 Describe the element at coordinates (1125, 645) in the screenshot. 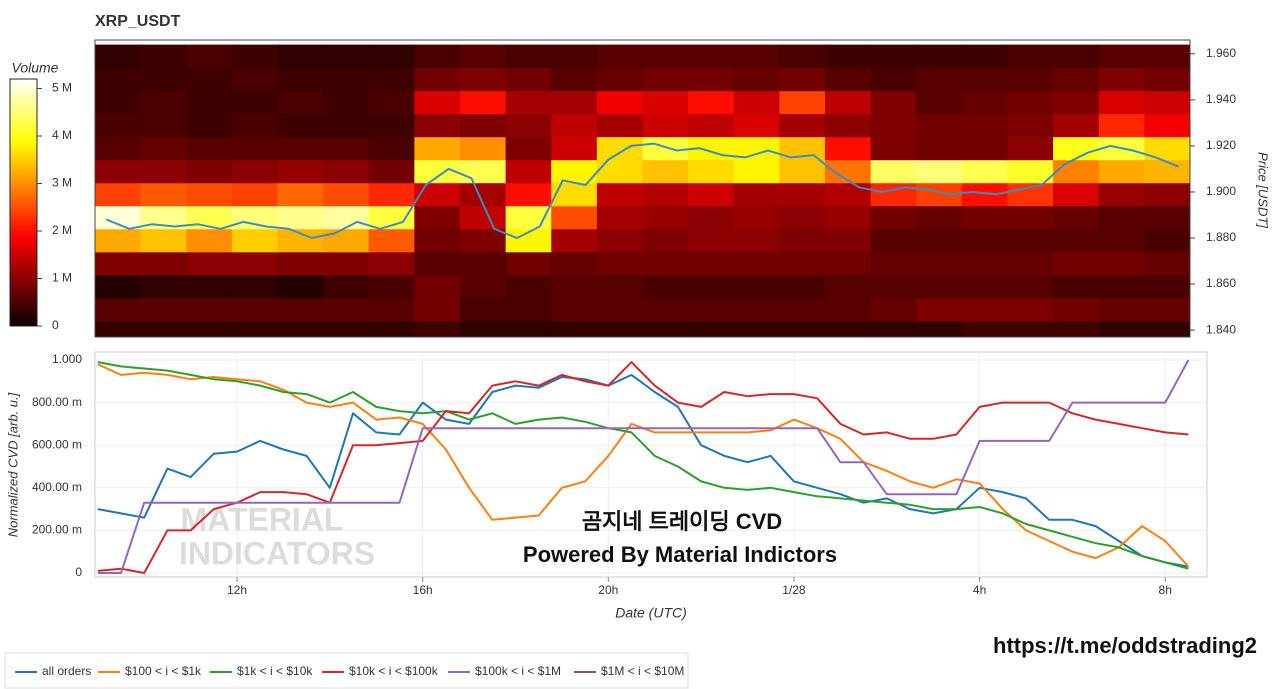

I see `link: https://t.me/oddstrading2` at that location.